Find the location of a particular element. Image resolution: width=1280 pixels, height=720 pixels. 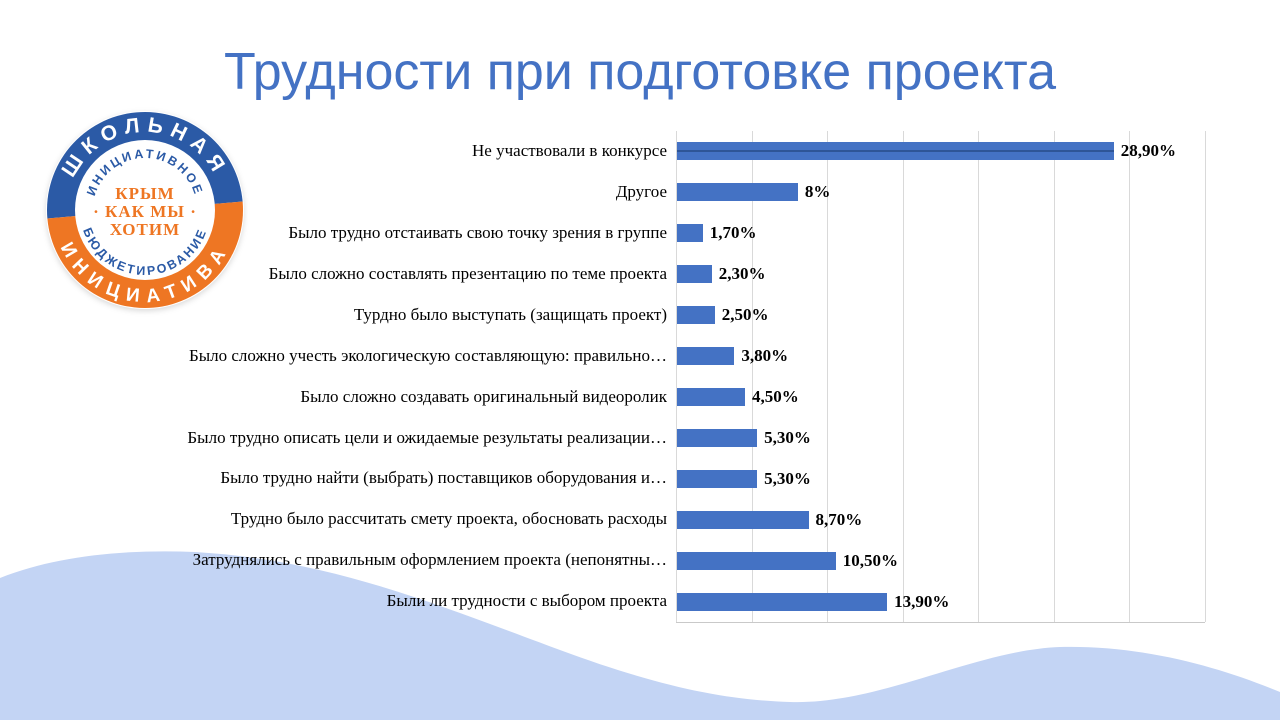

value-label: 8,70% is located at coordinates (839, 519).